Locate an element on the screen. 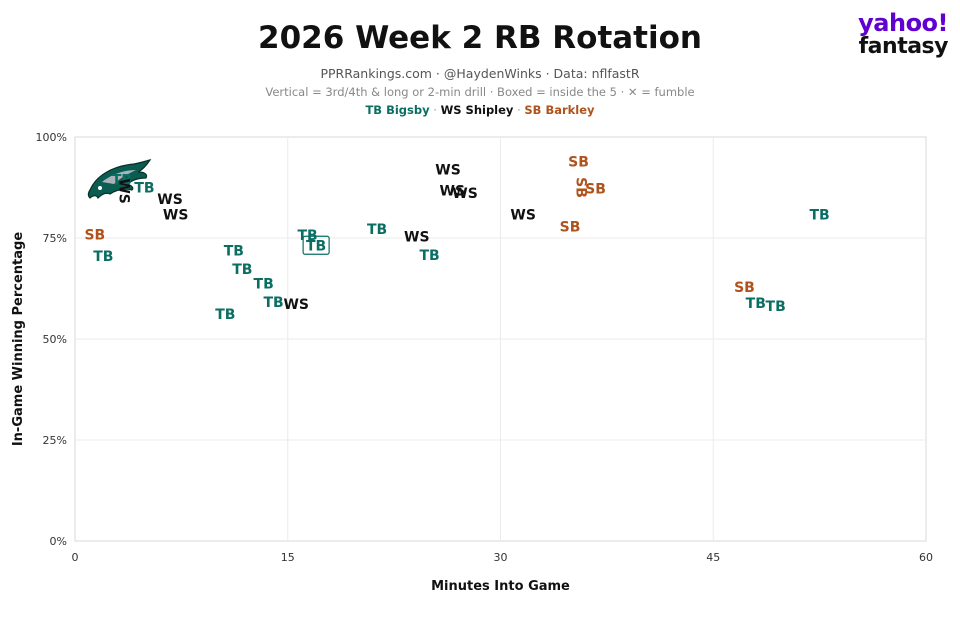  x-tick-label: 30 is located at coordinates (501, 557).